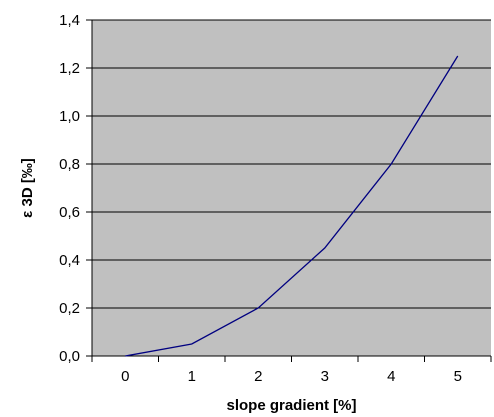 The width and height of the screenshot is (494, 417). What do you see at coordinates (69, 20) in the screenshot?
I see `y-tick-label: 1,4` at bounding box center [69, 20].